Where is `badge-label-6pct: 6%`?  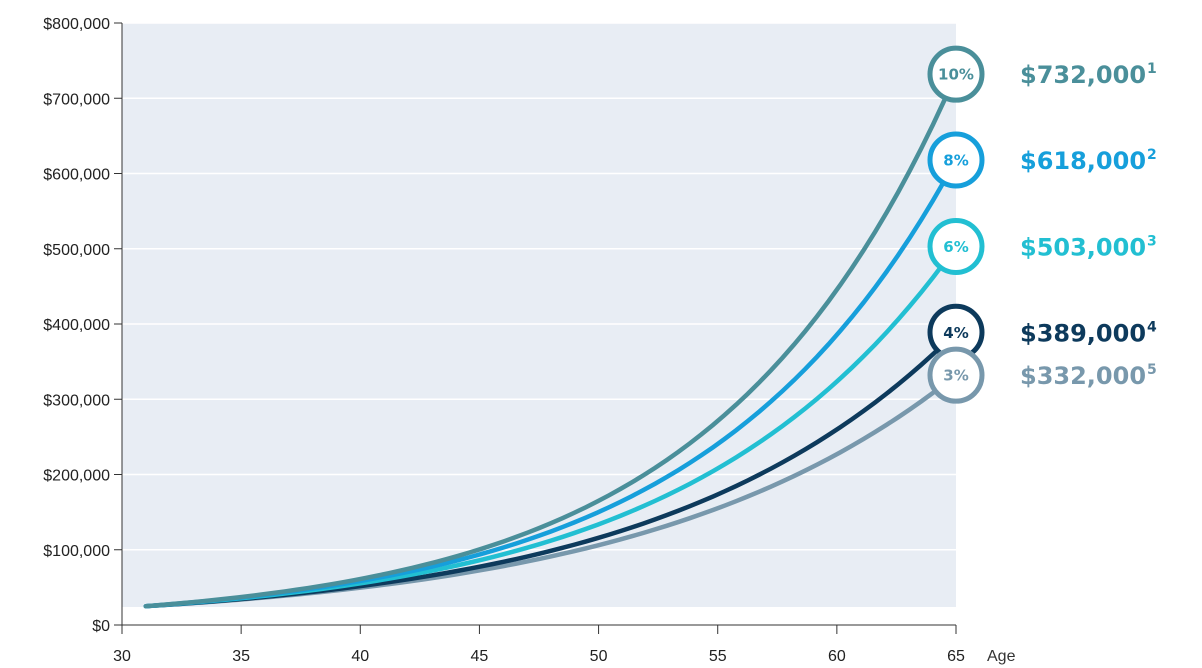
badge-label-6pct: 6% is located at coordinates (955, 247).